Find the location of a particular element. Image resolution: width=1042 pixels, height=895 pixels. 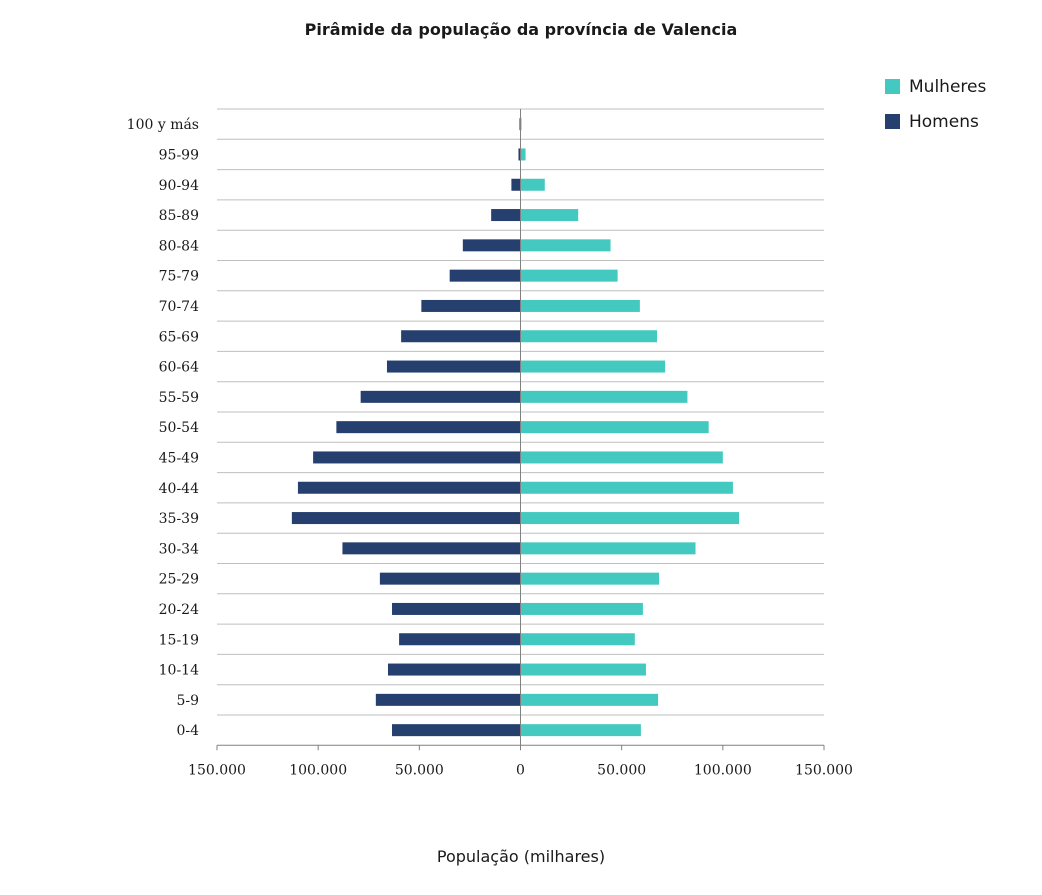

category-label: 95-99 is located at coordinates (179, 155).